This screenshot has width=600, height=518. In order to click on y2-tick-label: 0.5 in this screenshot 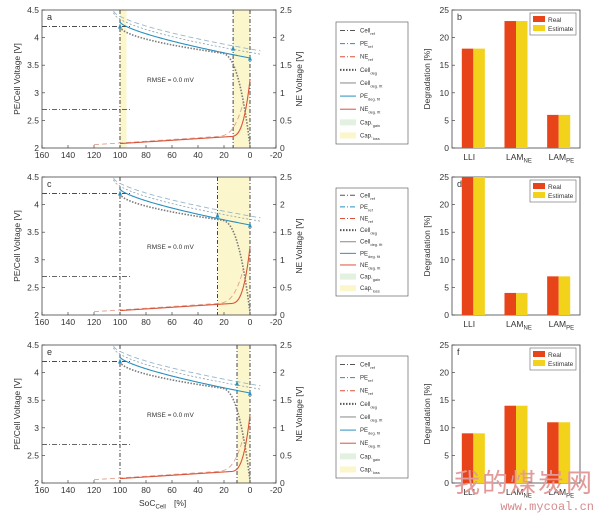, I will do `click(286, 455)`.